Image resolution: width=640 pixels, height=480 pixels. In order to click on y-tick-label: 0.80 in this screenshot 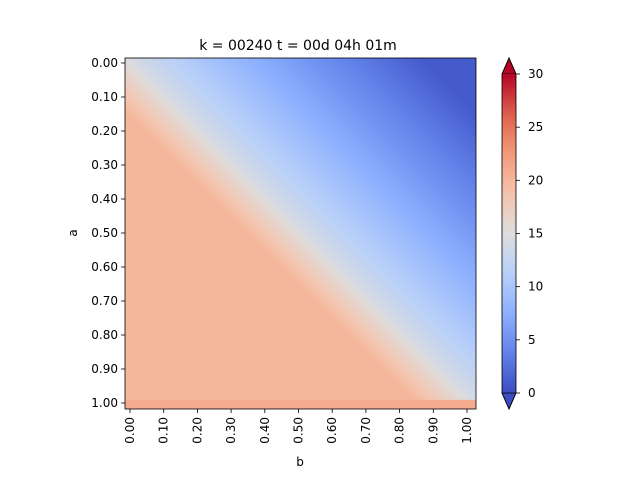, I will do `click(104, 335)`.